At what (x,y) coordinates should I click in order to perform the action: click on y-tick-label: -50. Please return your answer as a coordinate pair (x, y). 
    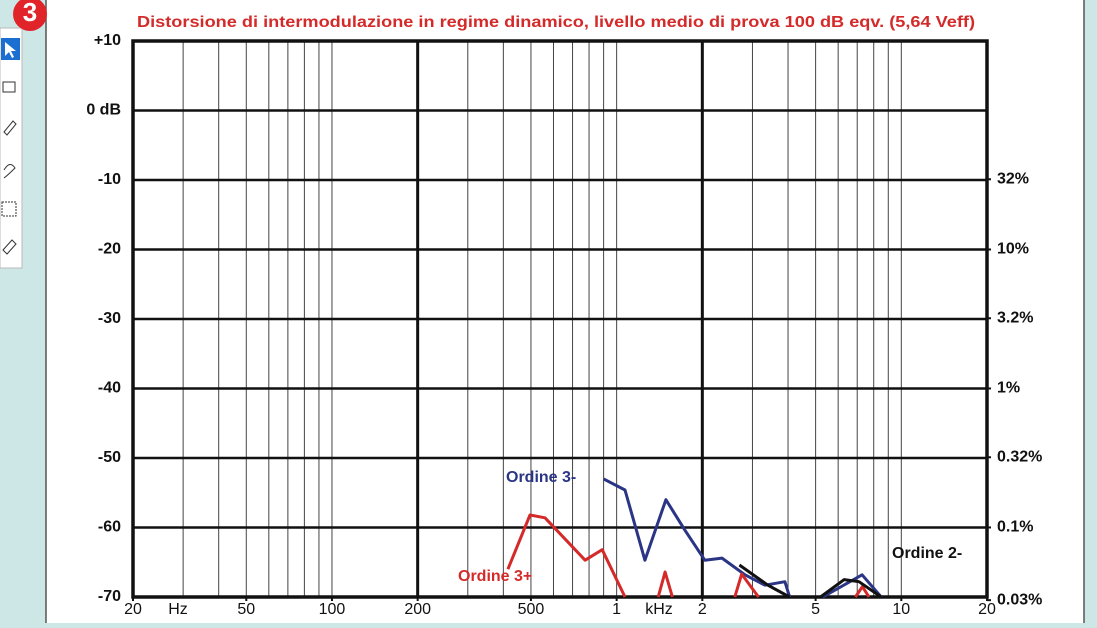
    Looking at the image, I should click on (109, 457).